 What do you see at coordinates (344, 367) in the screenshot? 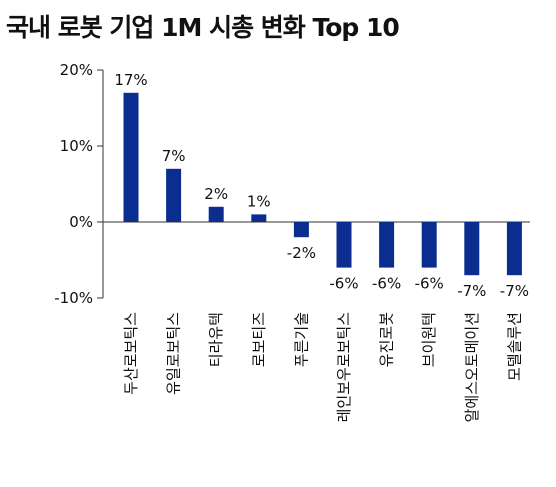
I see `category-label: 레인보우로보틱스` at bounding box center [344, 367].